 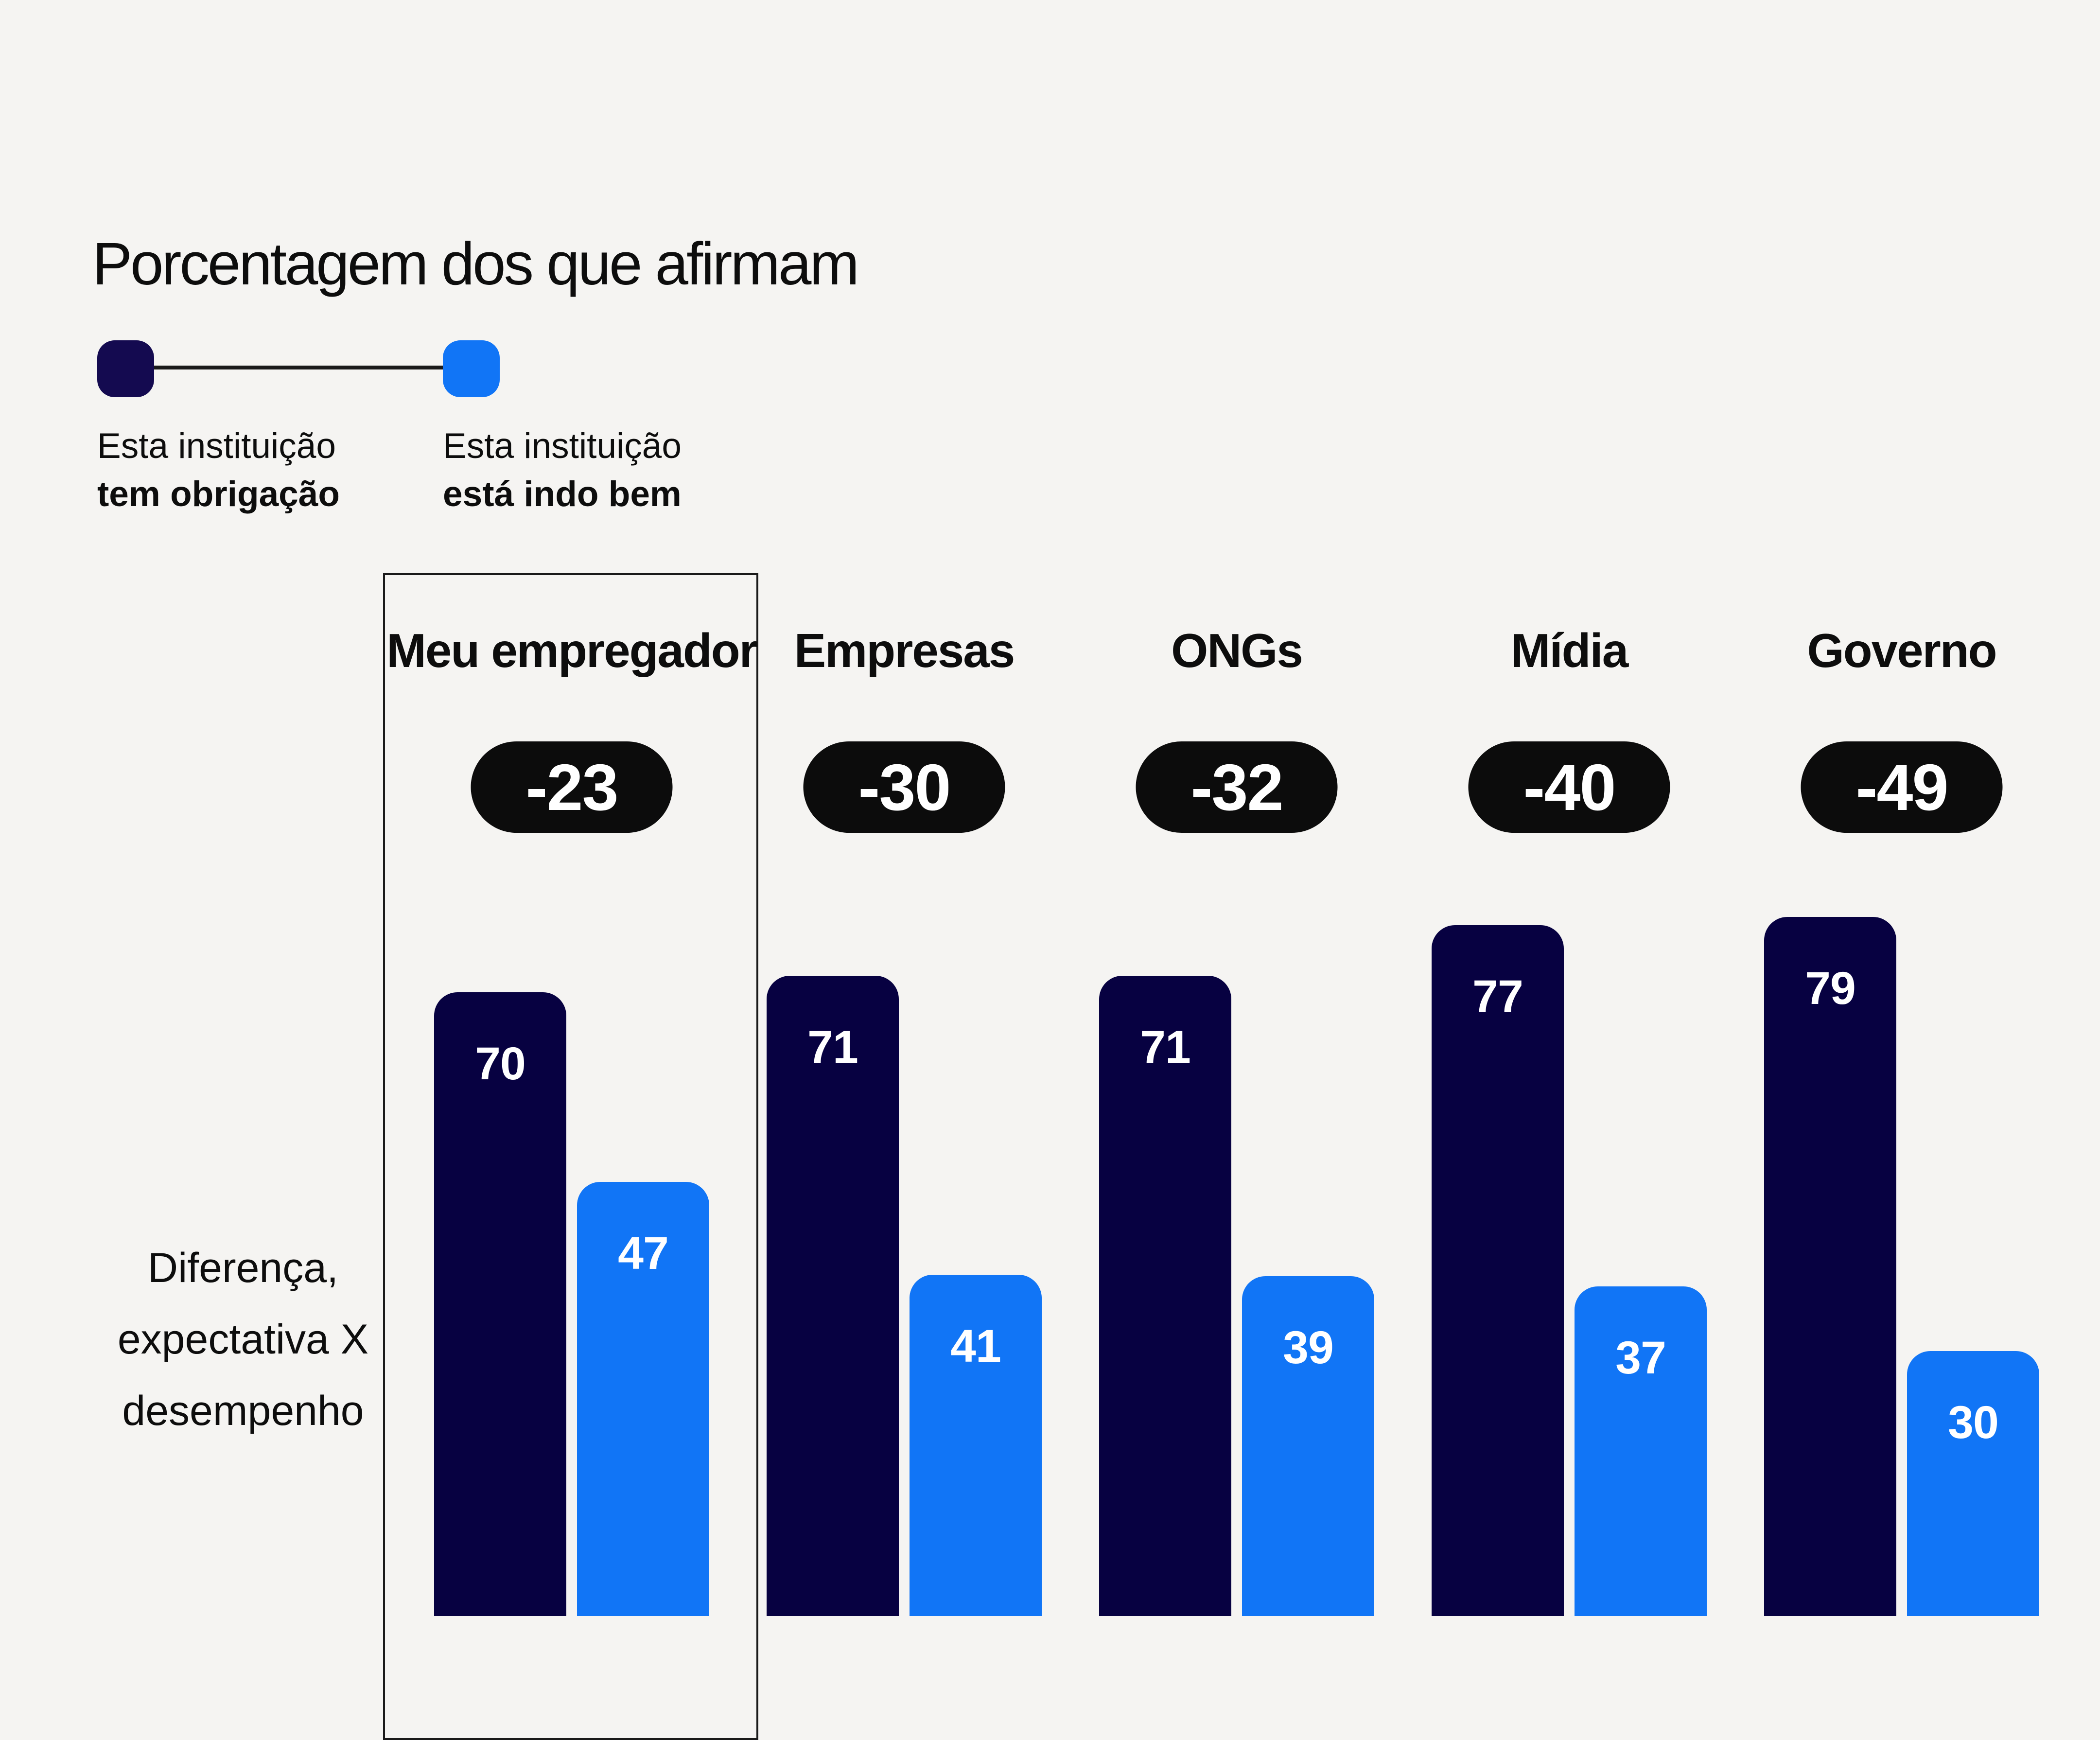 What do you see at coordinates (218, 494) in the screenshot?
I see `legend-label-bold: tem obrigação` at bounding box center [218, 494].